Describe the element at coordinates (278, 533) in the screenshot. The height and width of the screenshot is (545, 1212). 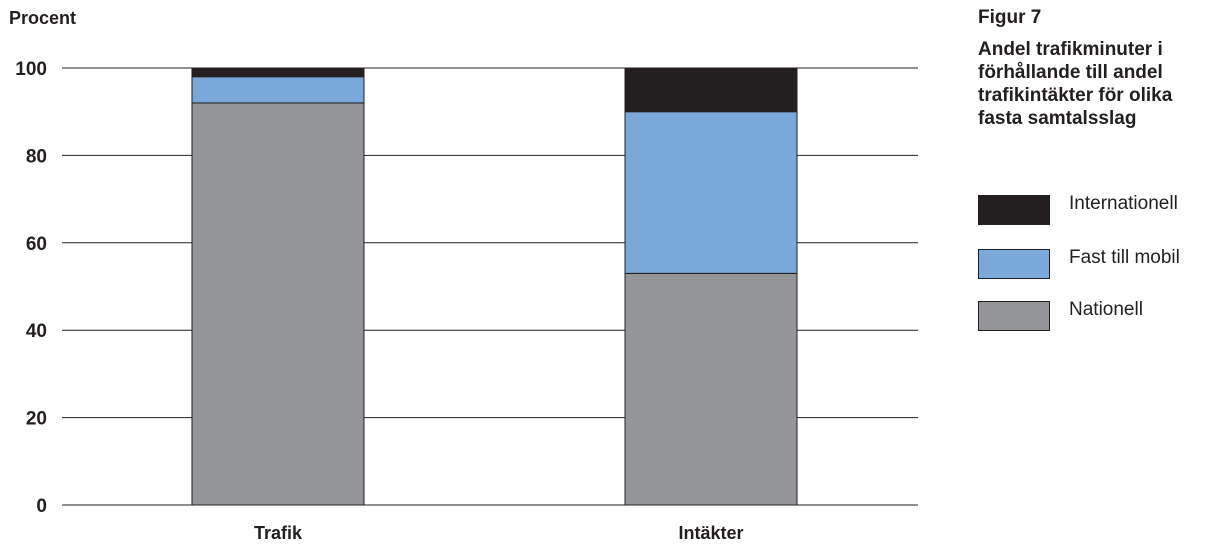
I see `category-label-0: Trafik` at that location.